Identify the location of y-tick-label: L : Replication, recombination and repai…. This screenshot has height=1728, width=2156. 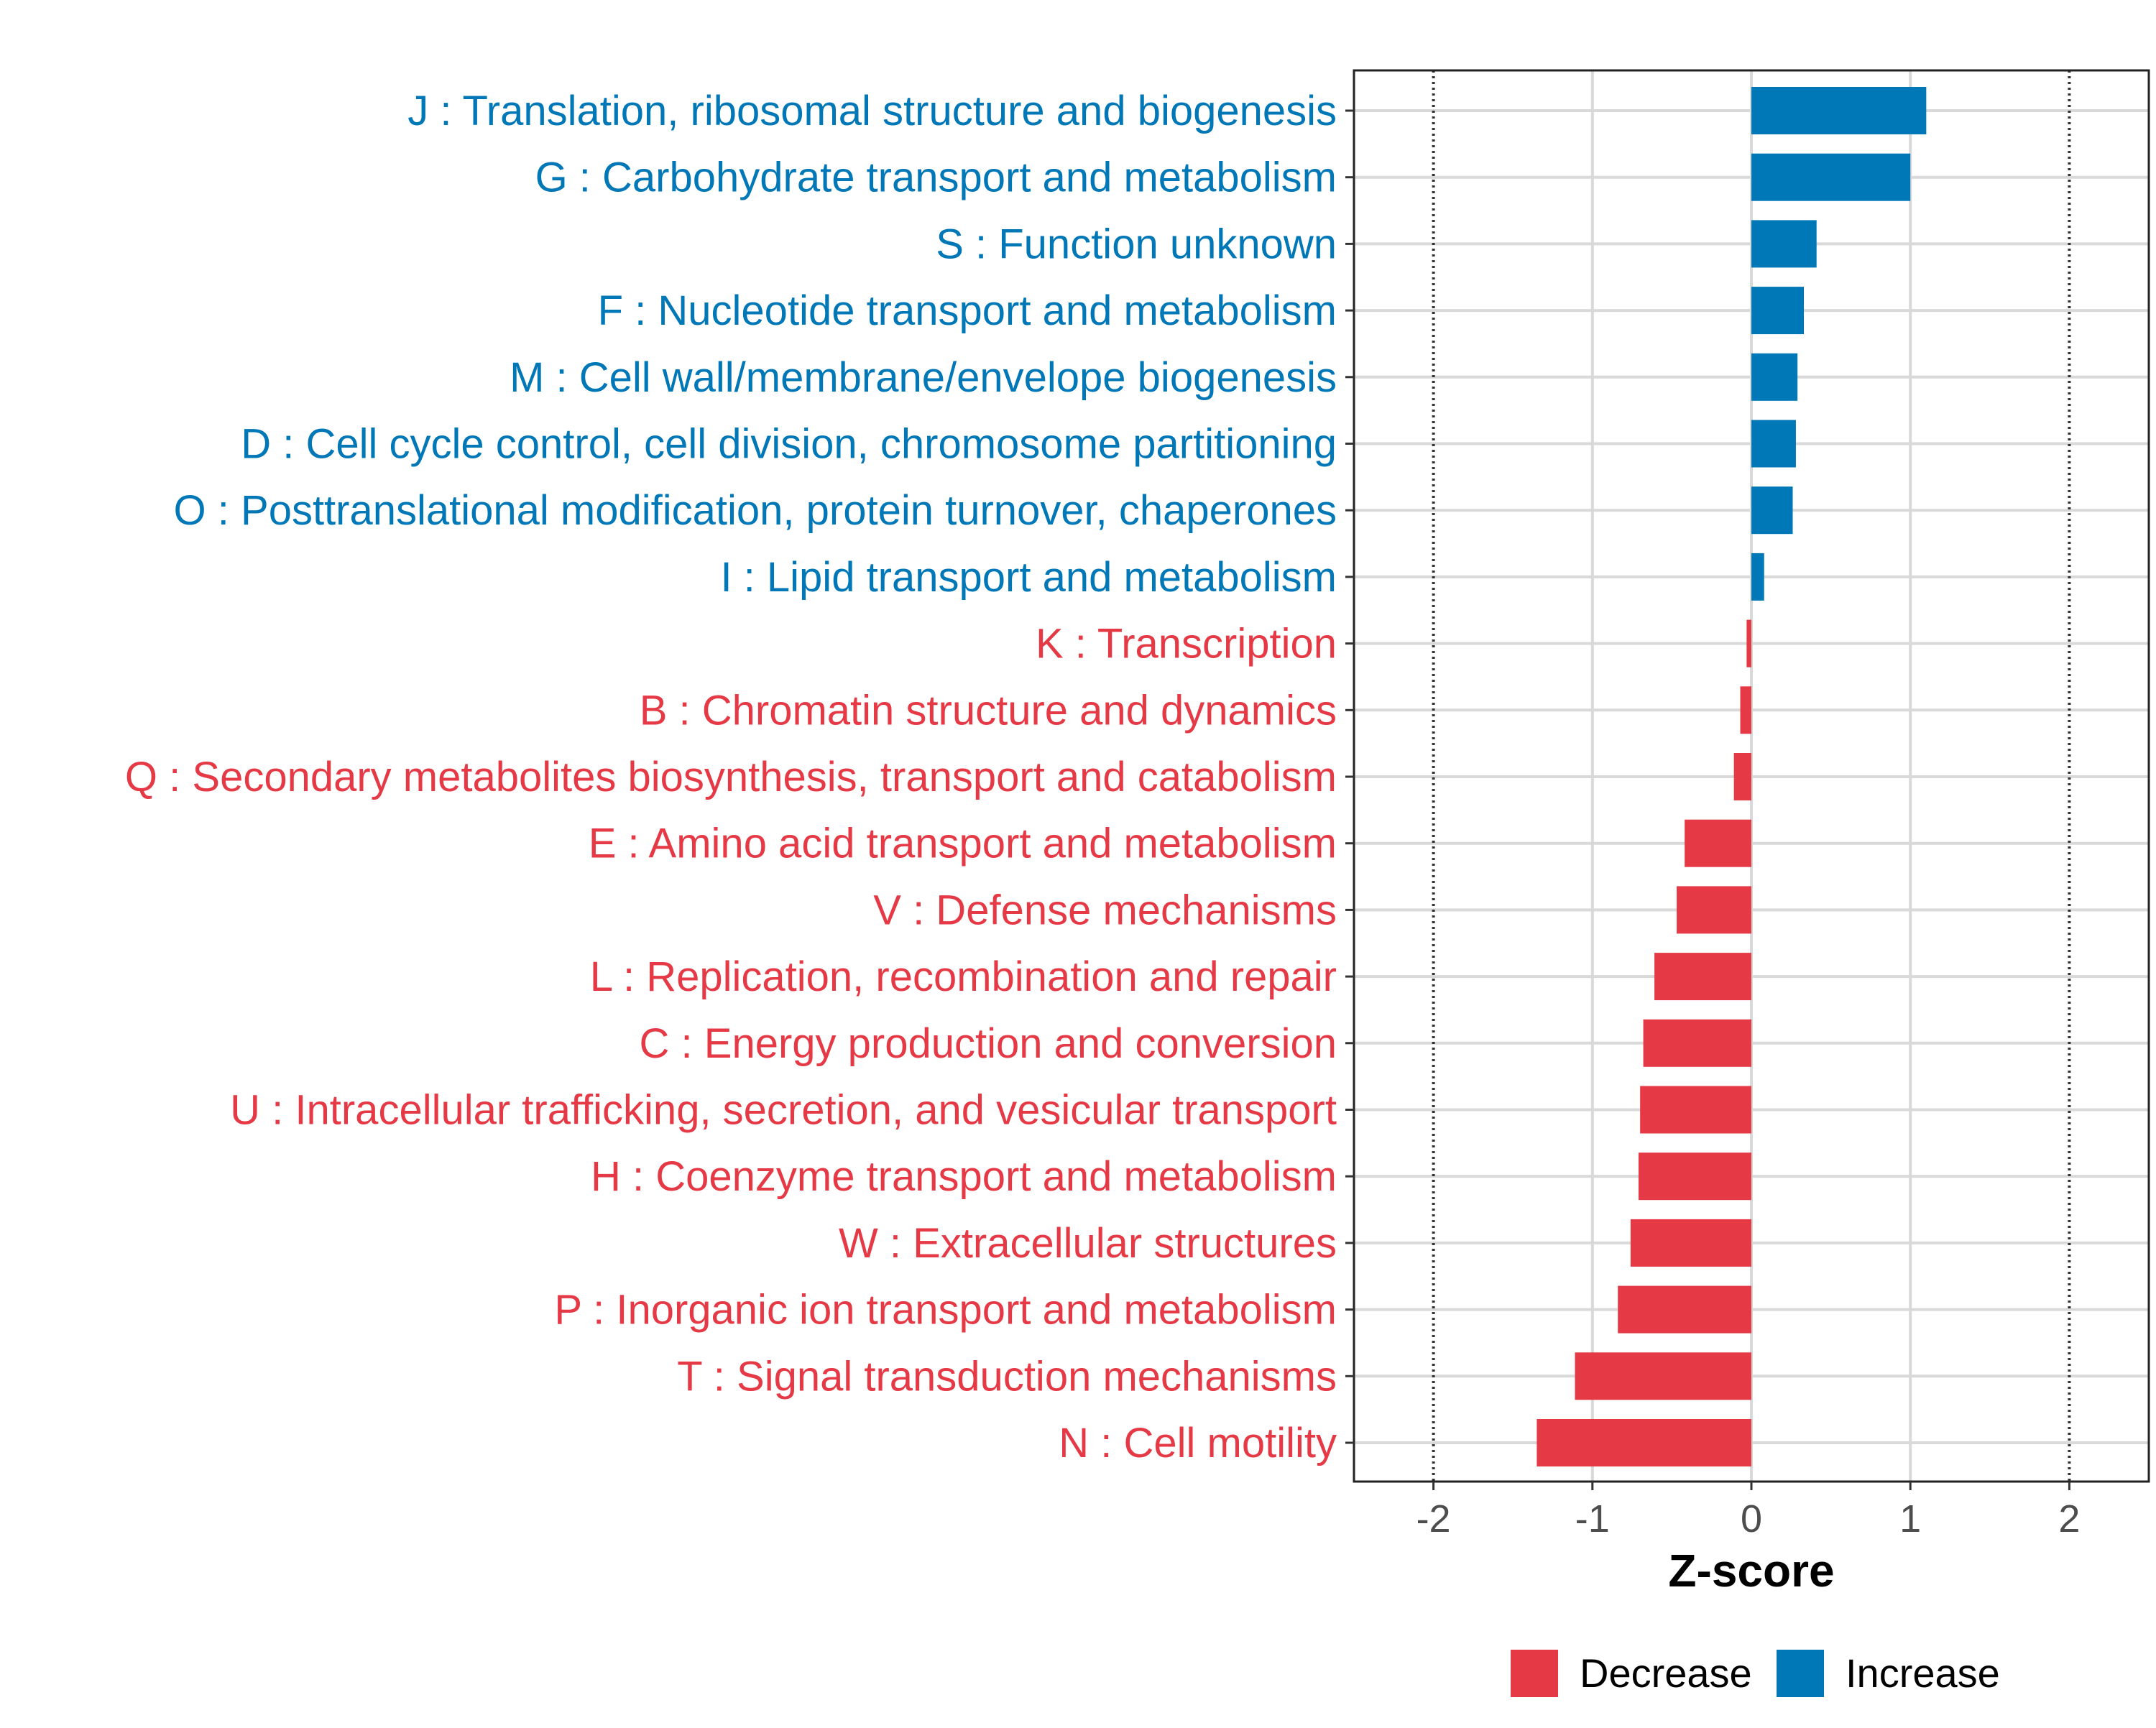
(964, 976).